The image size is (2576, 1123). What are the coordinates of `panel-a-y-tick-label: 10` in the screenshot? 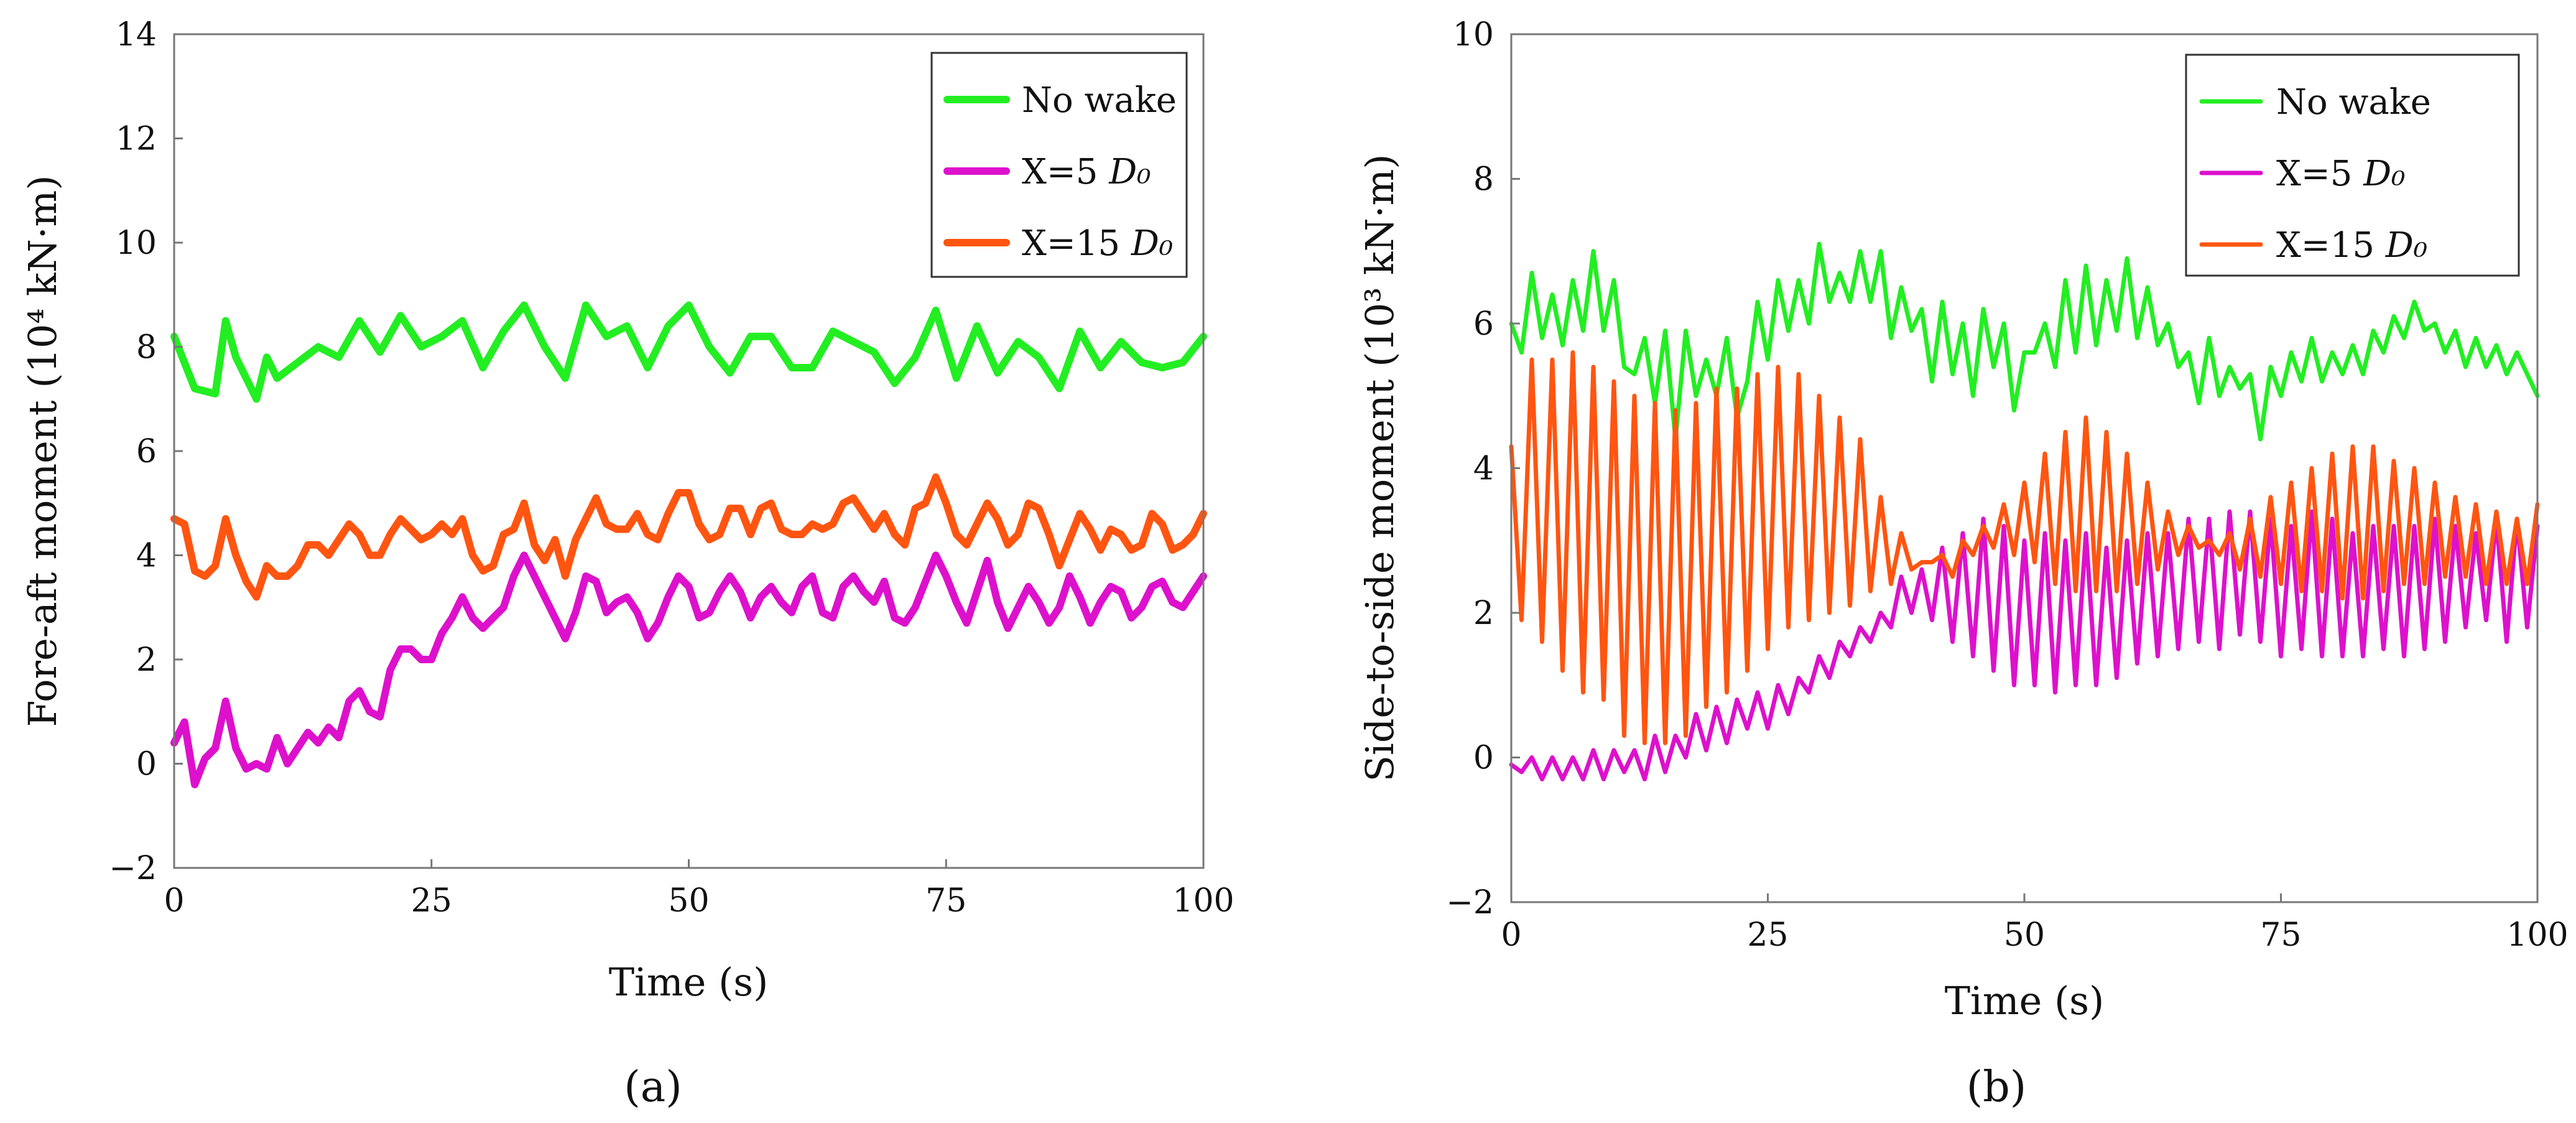 It's located at (136, 243).